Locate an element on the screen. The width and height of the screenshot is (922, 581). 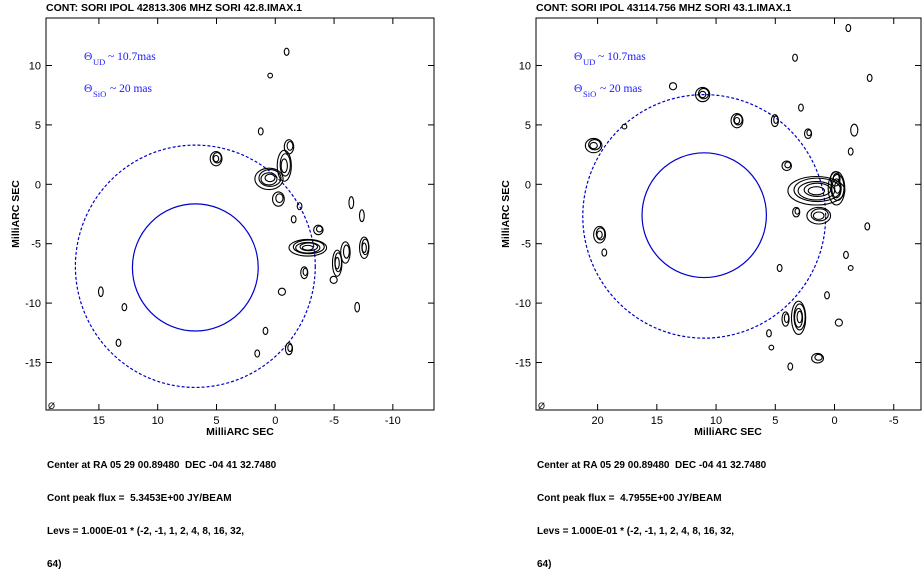
x-tick-label: -10 is located at coordinates (393, 421).